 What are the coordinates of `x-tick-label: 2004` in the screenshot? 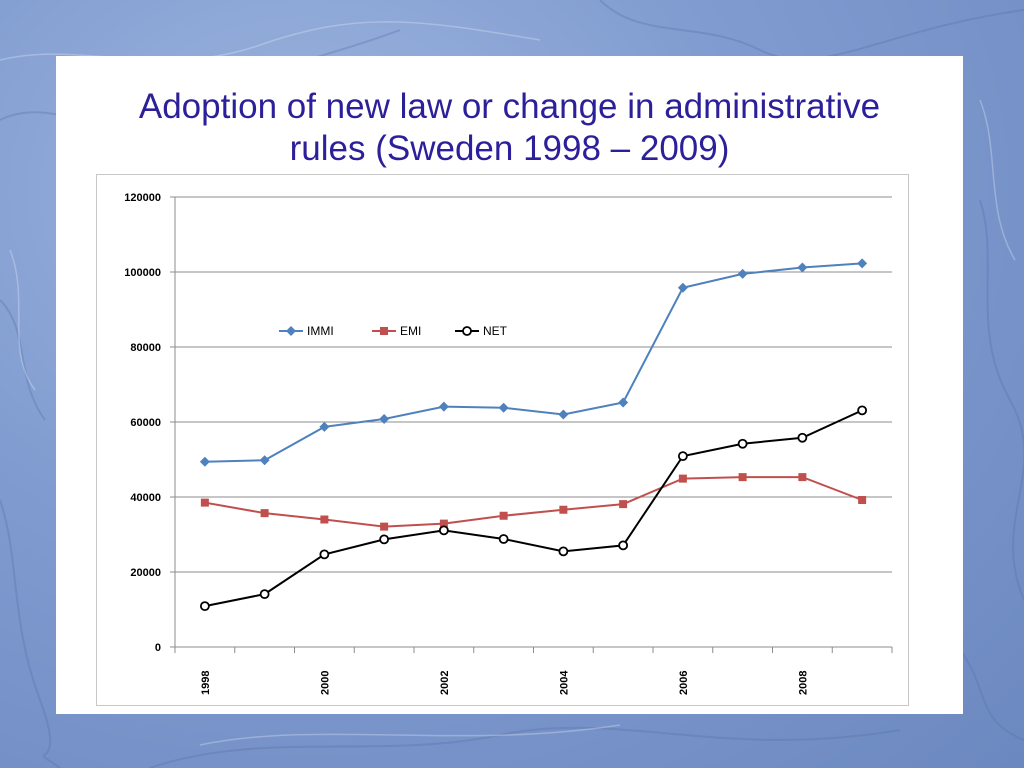 It's located at (564, 682).